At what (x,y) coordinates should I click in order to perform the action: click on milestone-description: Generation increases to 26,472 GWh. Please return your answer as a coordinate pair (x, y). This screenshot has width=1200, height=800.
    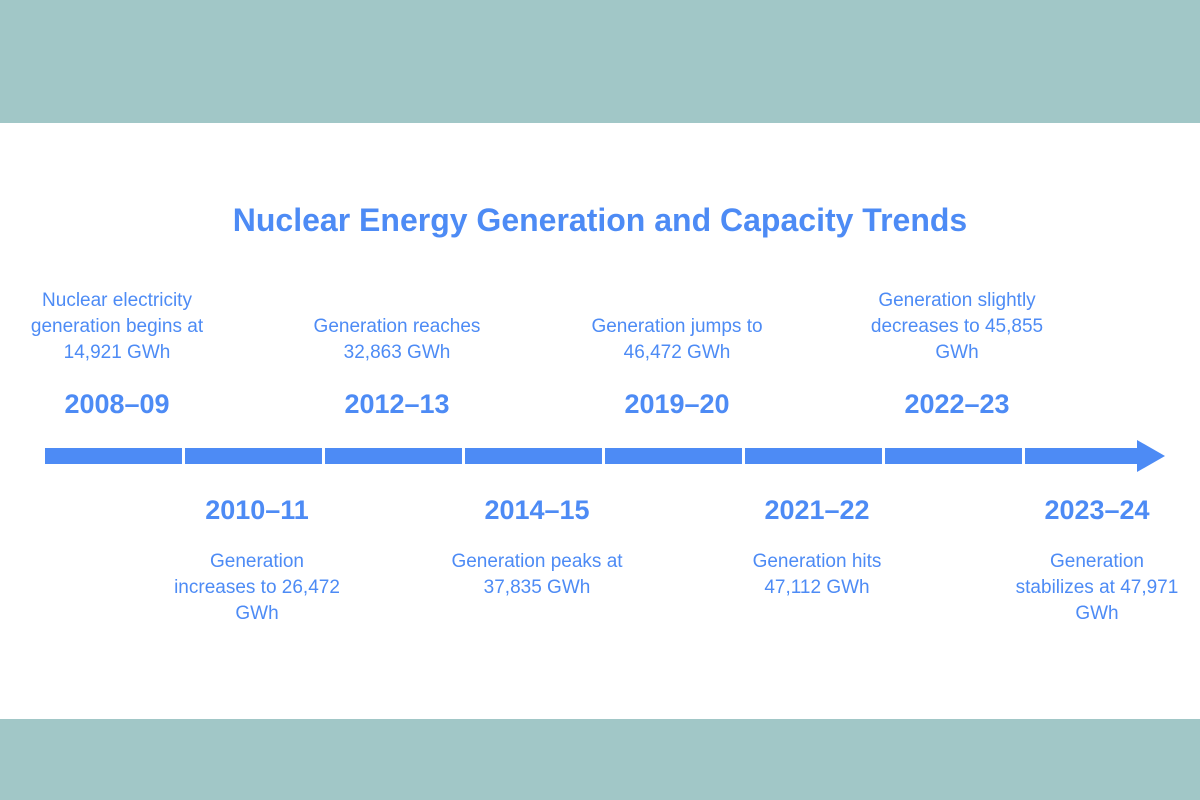
    Looking at the image, I should click on (257, 587).